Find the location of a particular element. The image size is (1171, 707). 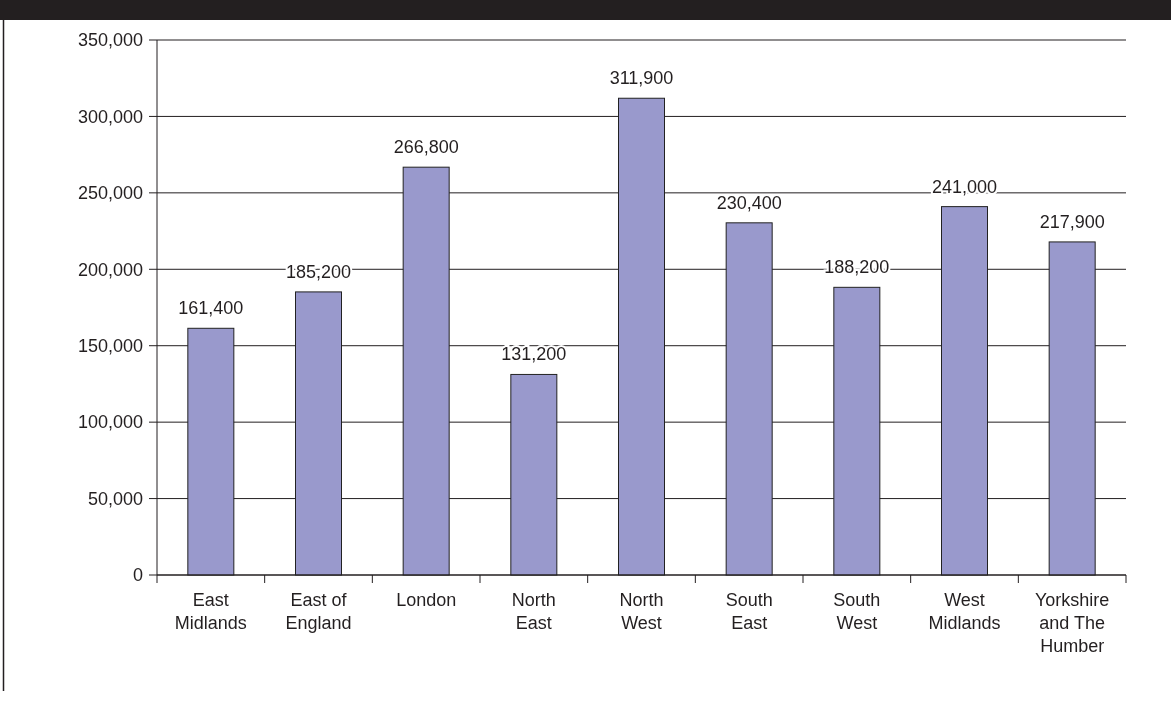

y-tick-label: 200,000 is located at coordinates (110, 269).